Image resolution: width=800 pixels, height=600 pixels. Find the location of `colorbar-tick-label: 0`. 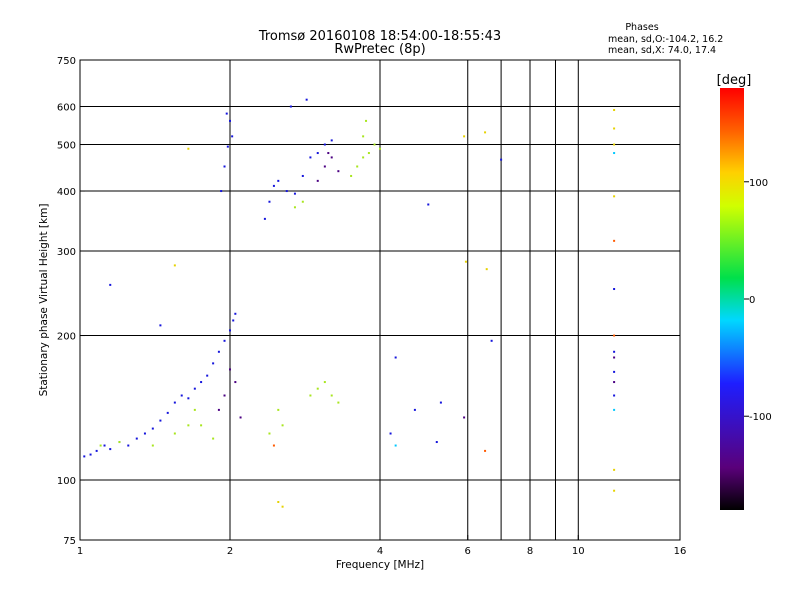

colorbar-tick-label: 0 is located at coordinates (752, 300).